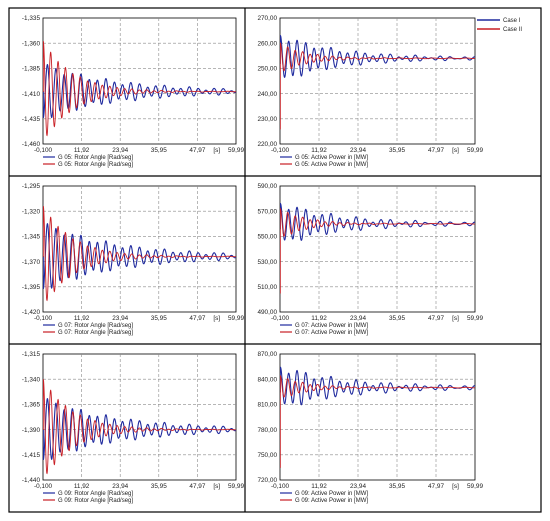 This screenshot has width=550, height=521. I want to click on y-tick-label: 490,00, so click(267, 312).